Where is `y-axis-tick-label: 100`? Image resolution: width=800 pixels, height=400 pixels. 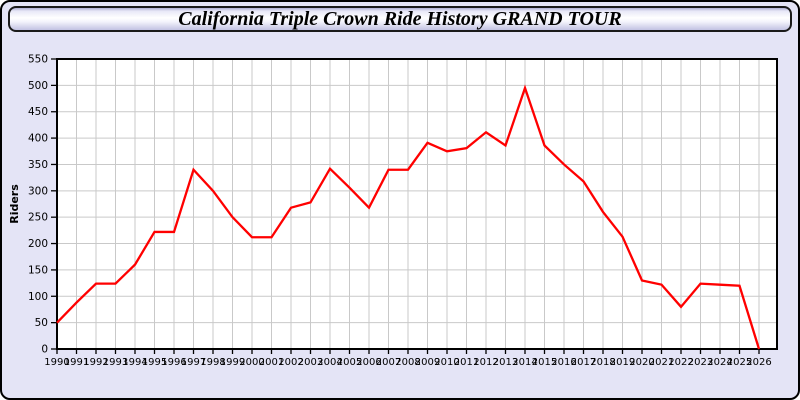 y-axis-tick-label: 100 is located at coordinates (38, 297).